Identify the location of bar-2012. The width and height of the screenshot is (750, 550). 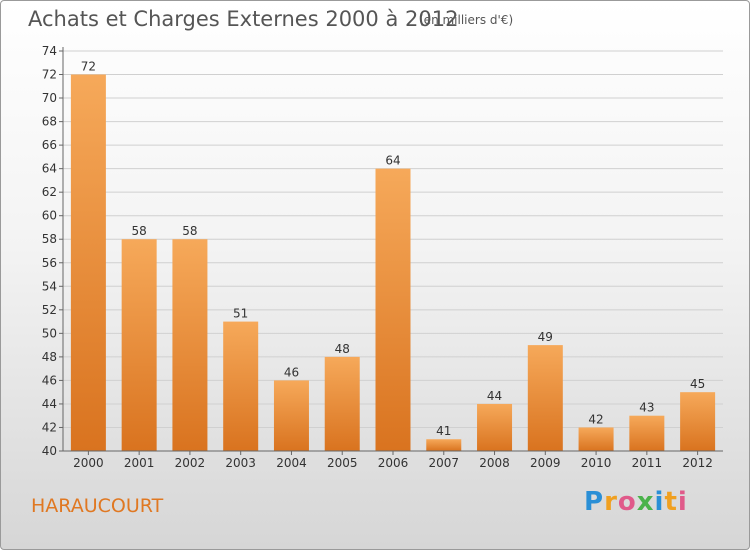
(698, 421).